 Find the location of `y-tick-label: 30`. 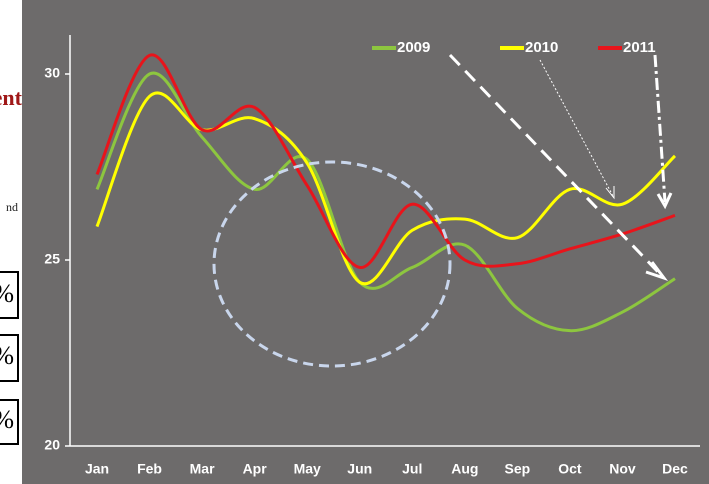

y-tick-label: 30 is located at coordinates (52, 73).